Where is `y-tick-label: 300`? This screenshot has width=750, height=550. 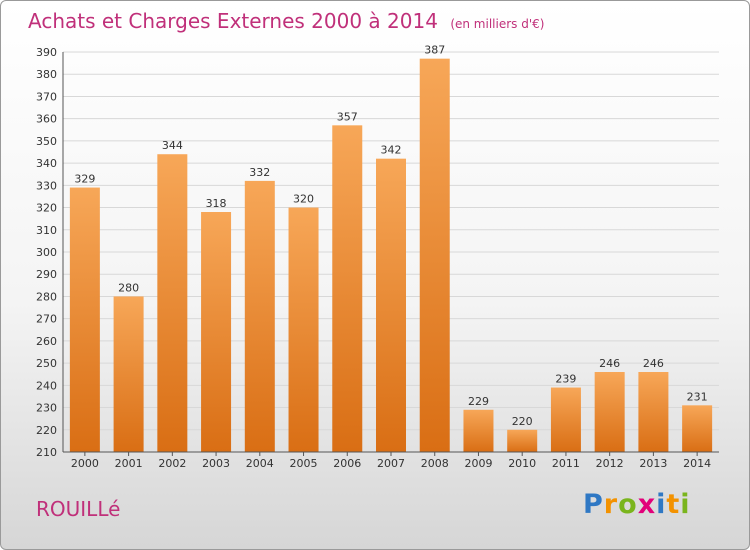 y-tick-label: 300 is located at coordinates (46, 252).